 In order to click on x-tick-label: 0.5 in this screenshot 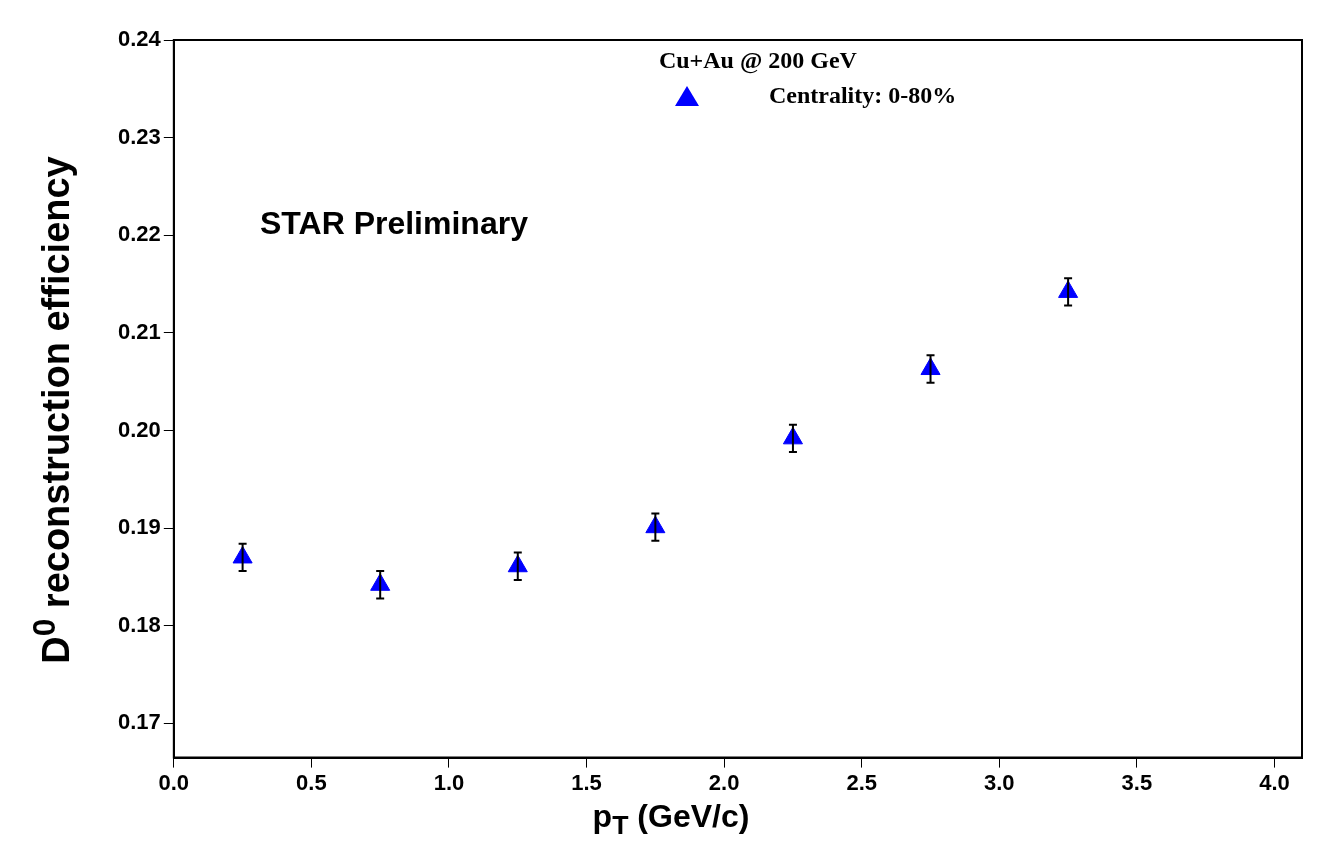, I will do `click(311, 782)`.